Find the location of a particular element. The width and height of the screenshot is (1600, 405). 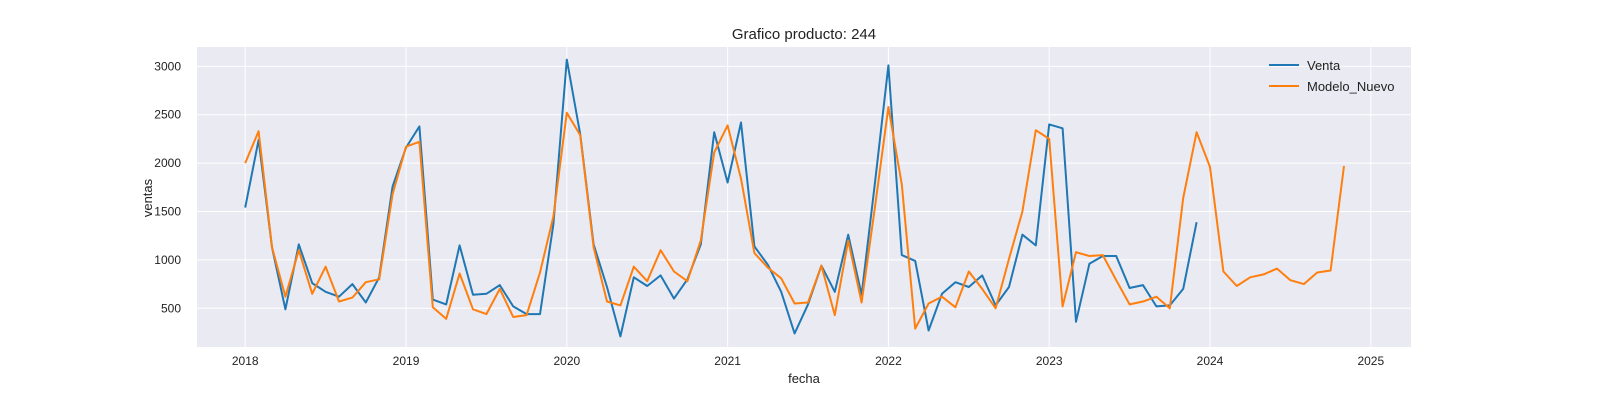

y-tick-label: 3000 is located at coordinates (167, 66).